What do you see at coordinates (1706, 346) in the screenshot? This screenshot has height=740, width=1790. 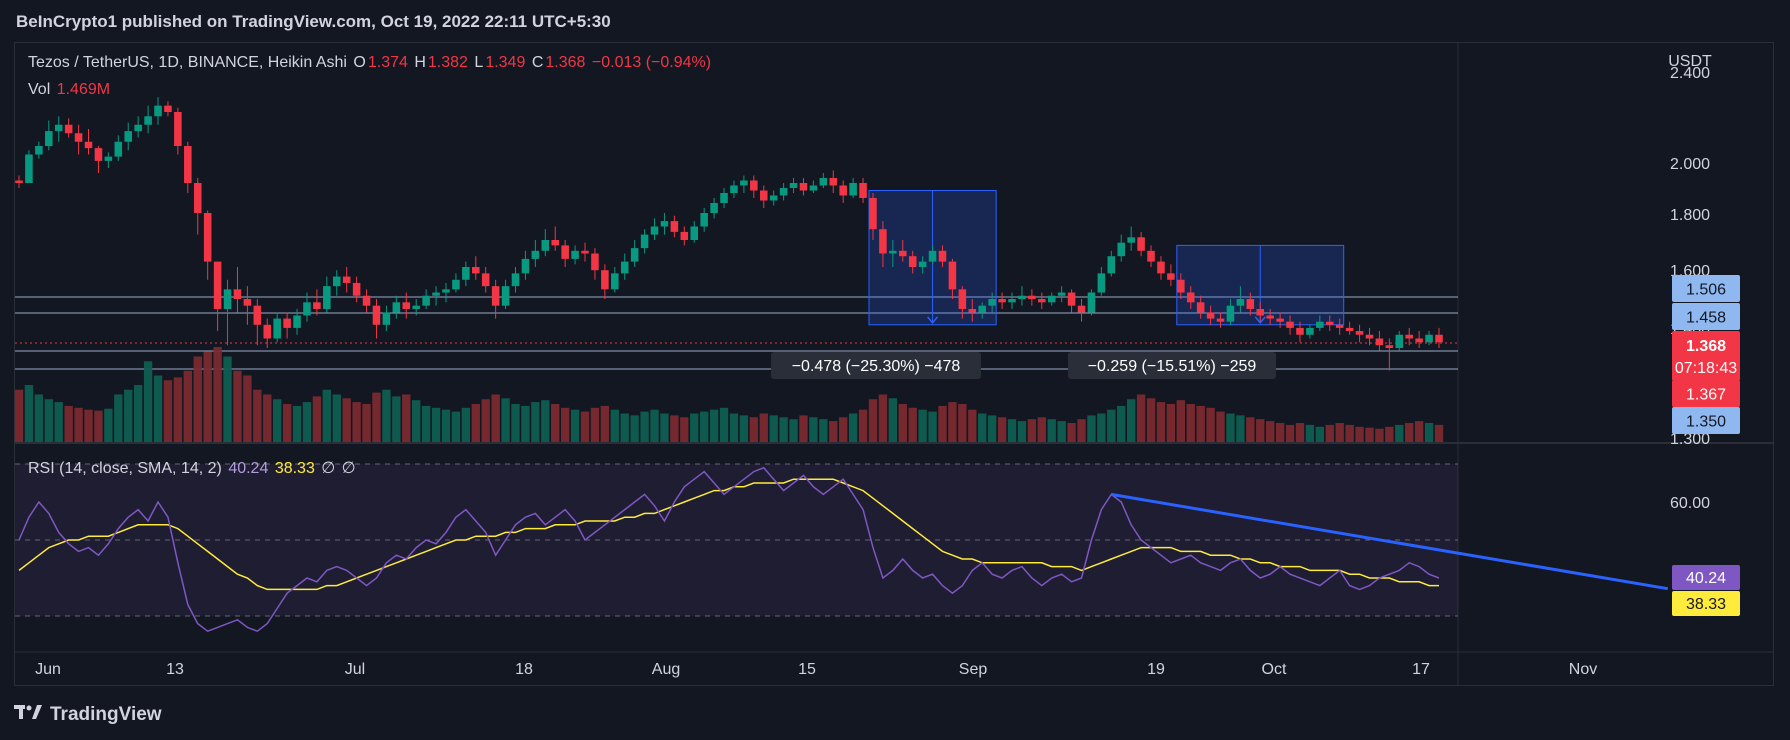 I see `last-price-label: 1.368` at bounding box center [1706, 346].